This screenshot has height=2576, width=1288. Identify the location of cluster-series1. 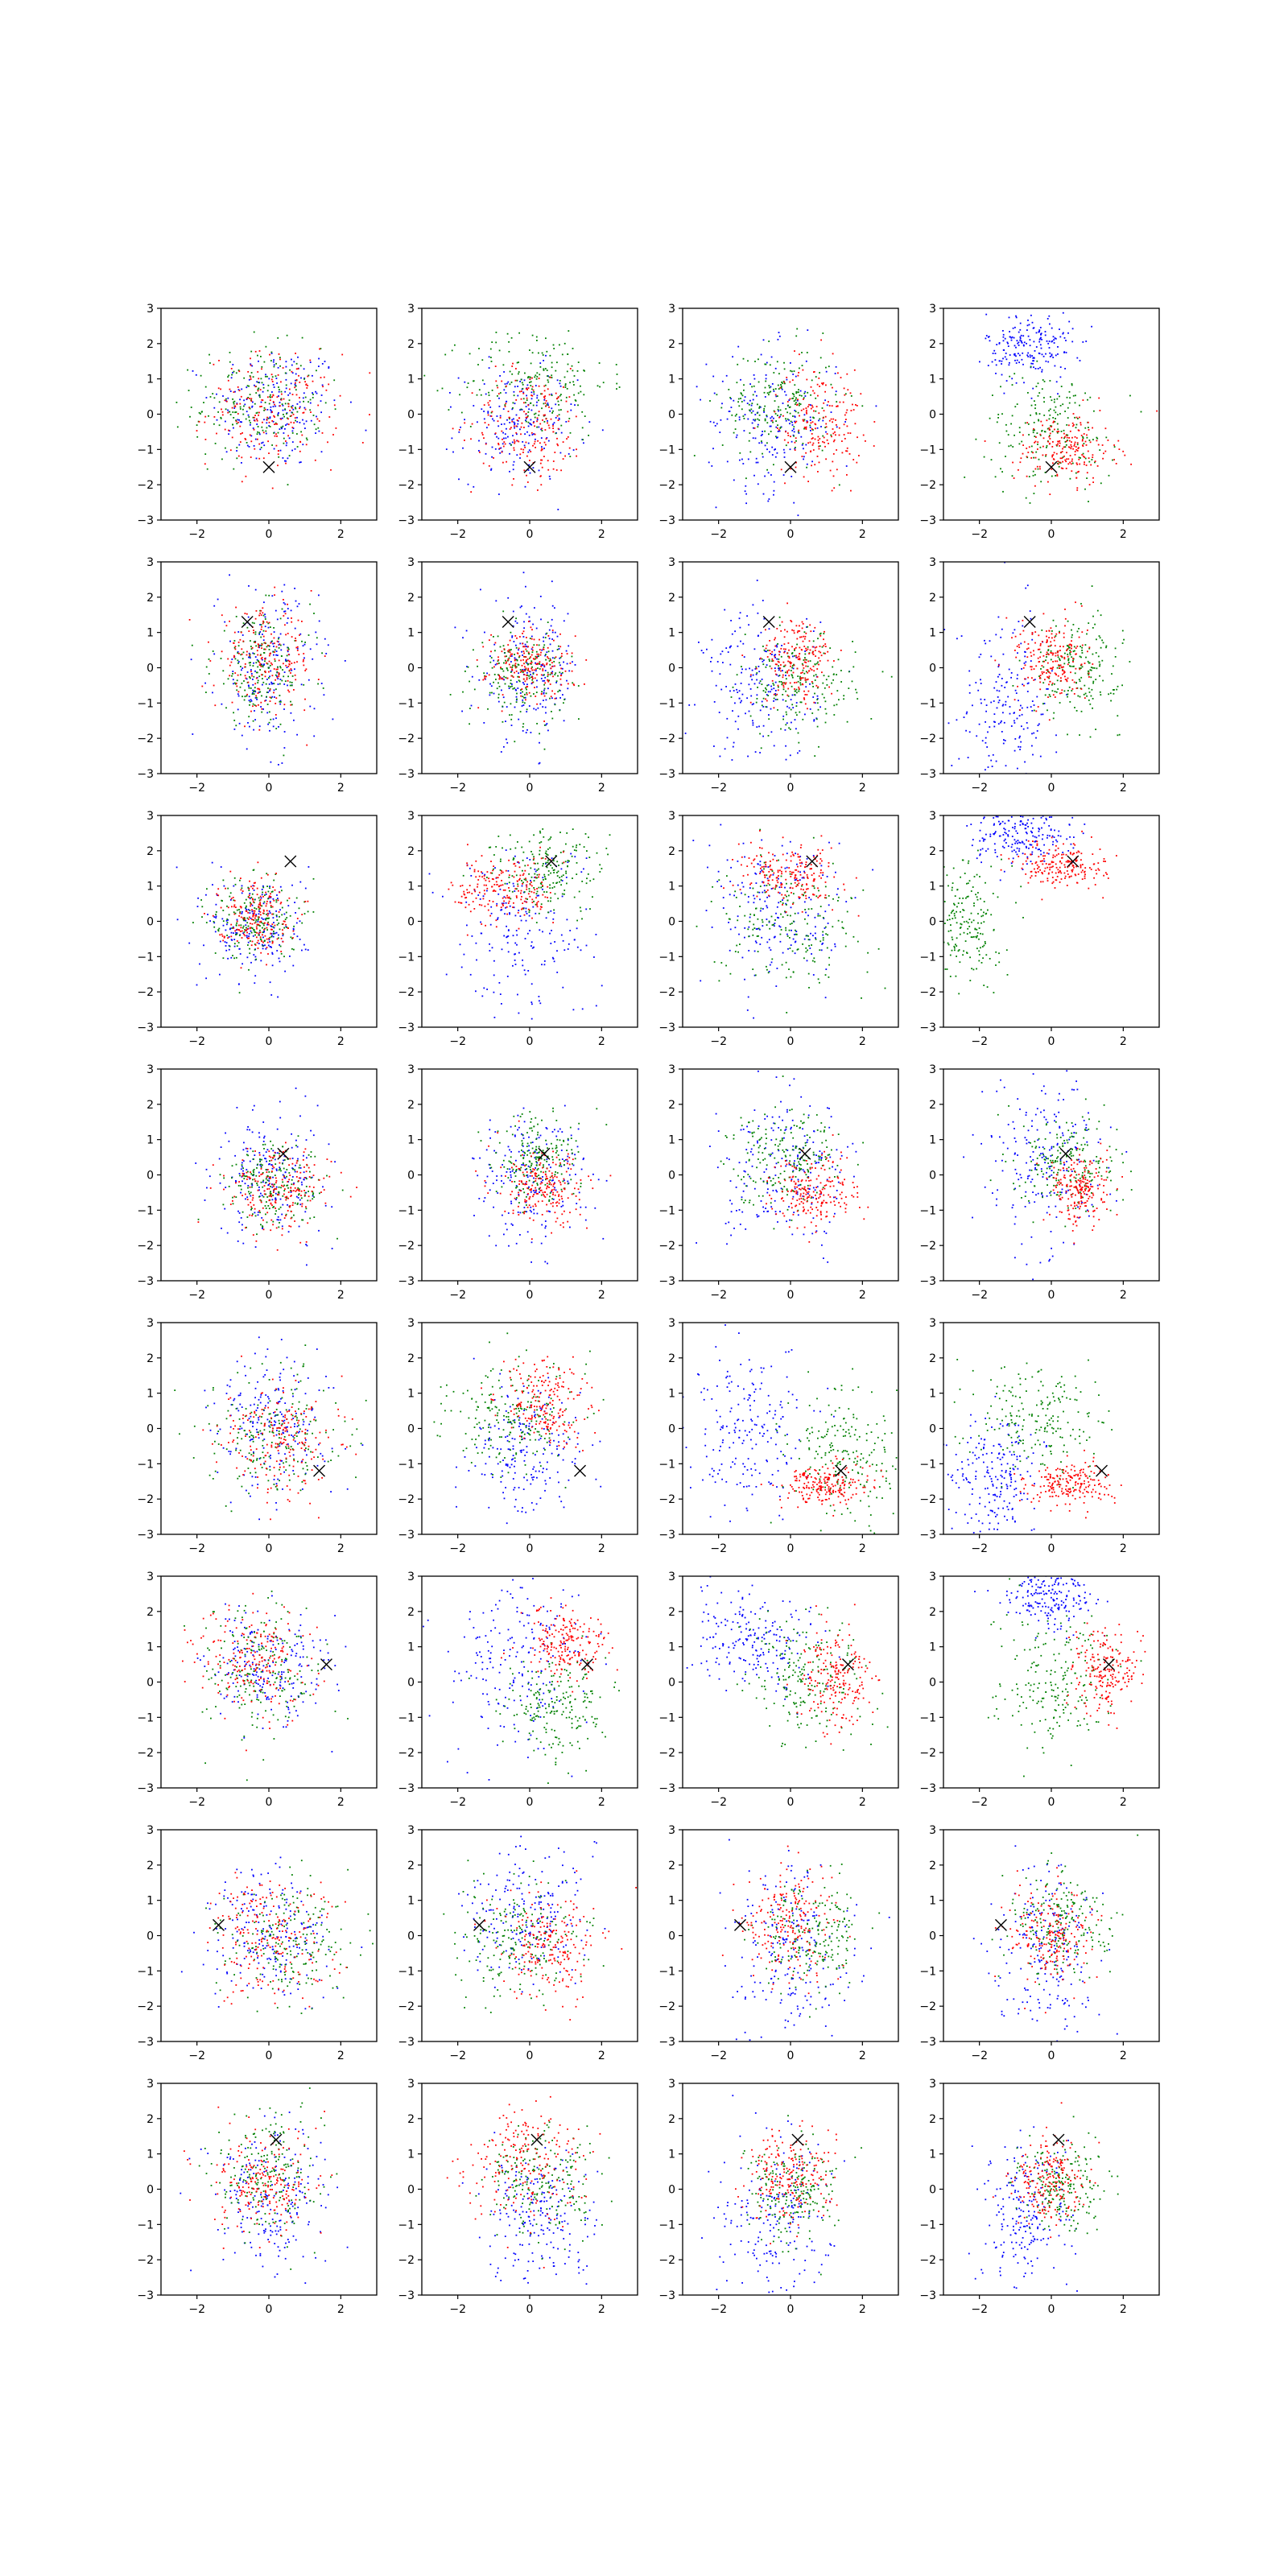
(786, 423).